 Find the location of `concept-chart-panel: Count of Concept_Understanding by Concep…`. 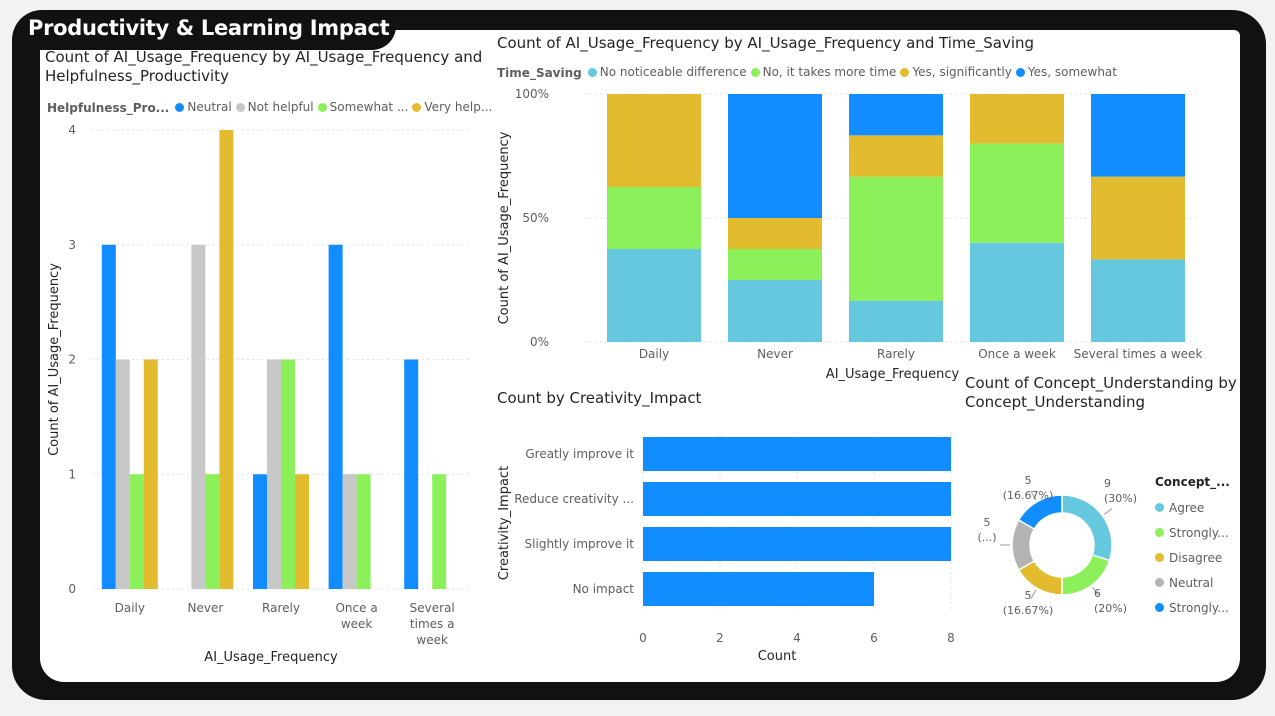

concept-chart-panel: Count of Concept_Understanding by Concep… is located at coordinates (1102, 393).